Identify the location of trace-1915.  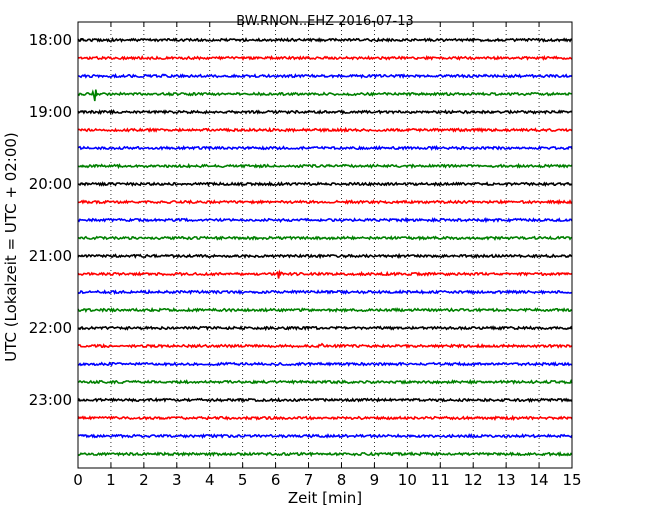
(325, 130).